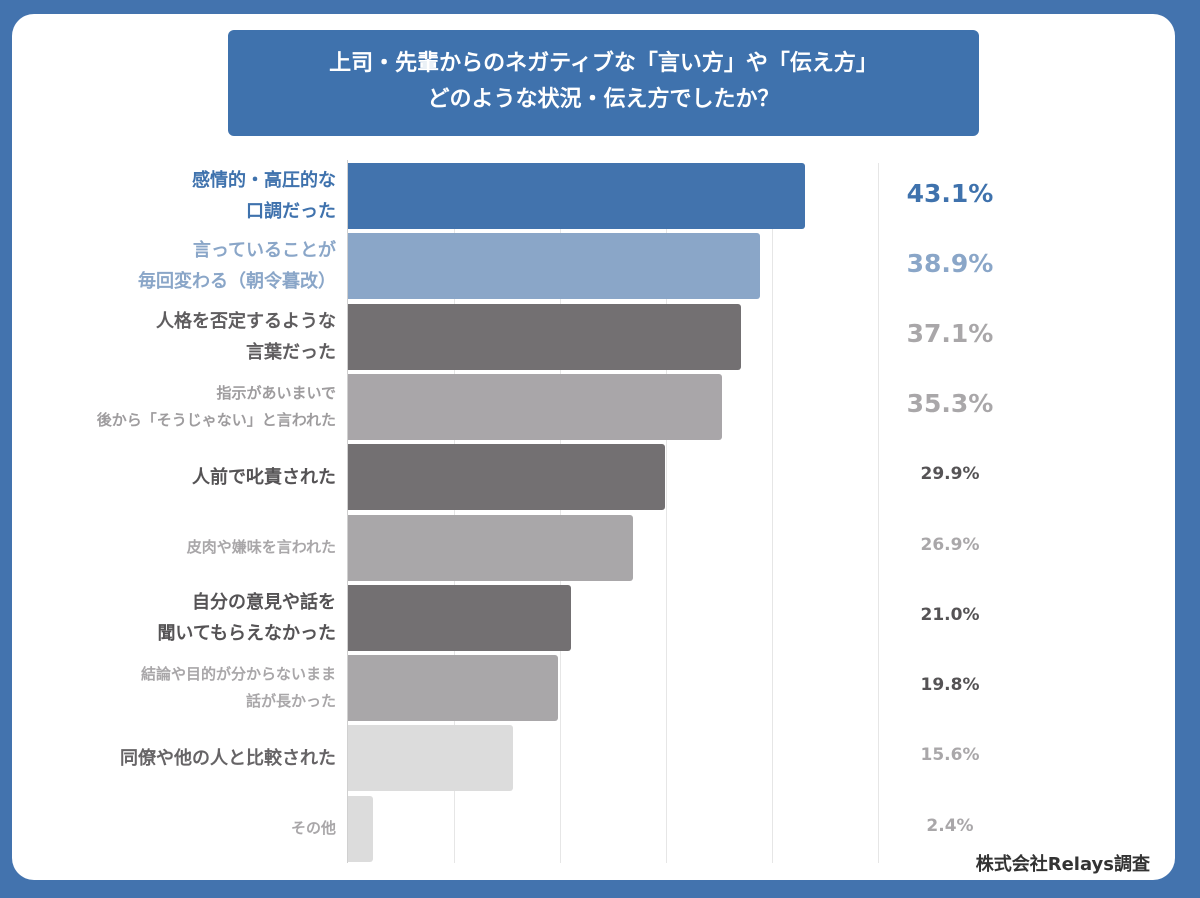  I want to click on value-label: 15.6%, so click(950, 755).